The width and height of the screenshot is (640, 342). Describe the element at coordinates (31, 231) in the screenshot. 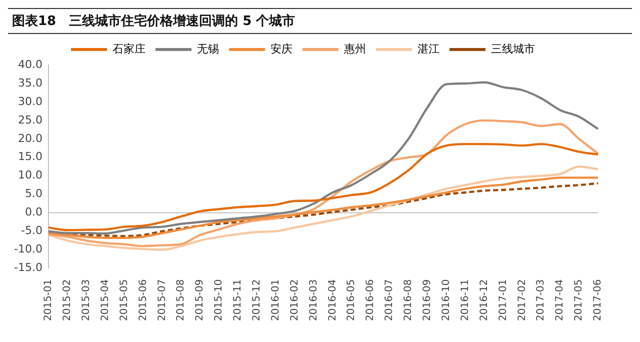

I see `y-tick-label: -5.0` at that location.